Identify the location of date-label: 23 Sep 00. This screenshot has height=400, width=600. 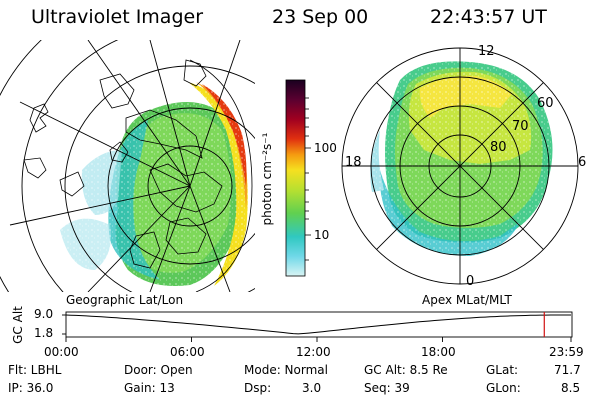
(320, 17).